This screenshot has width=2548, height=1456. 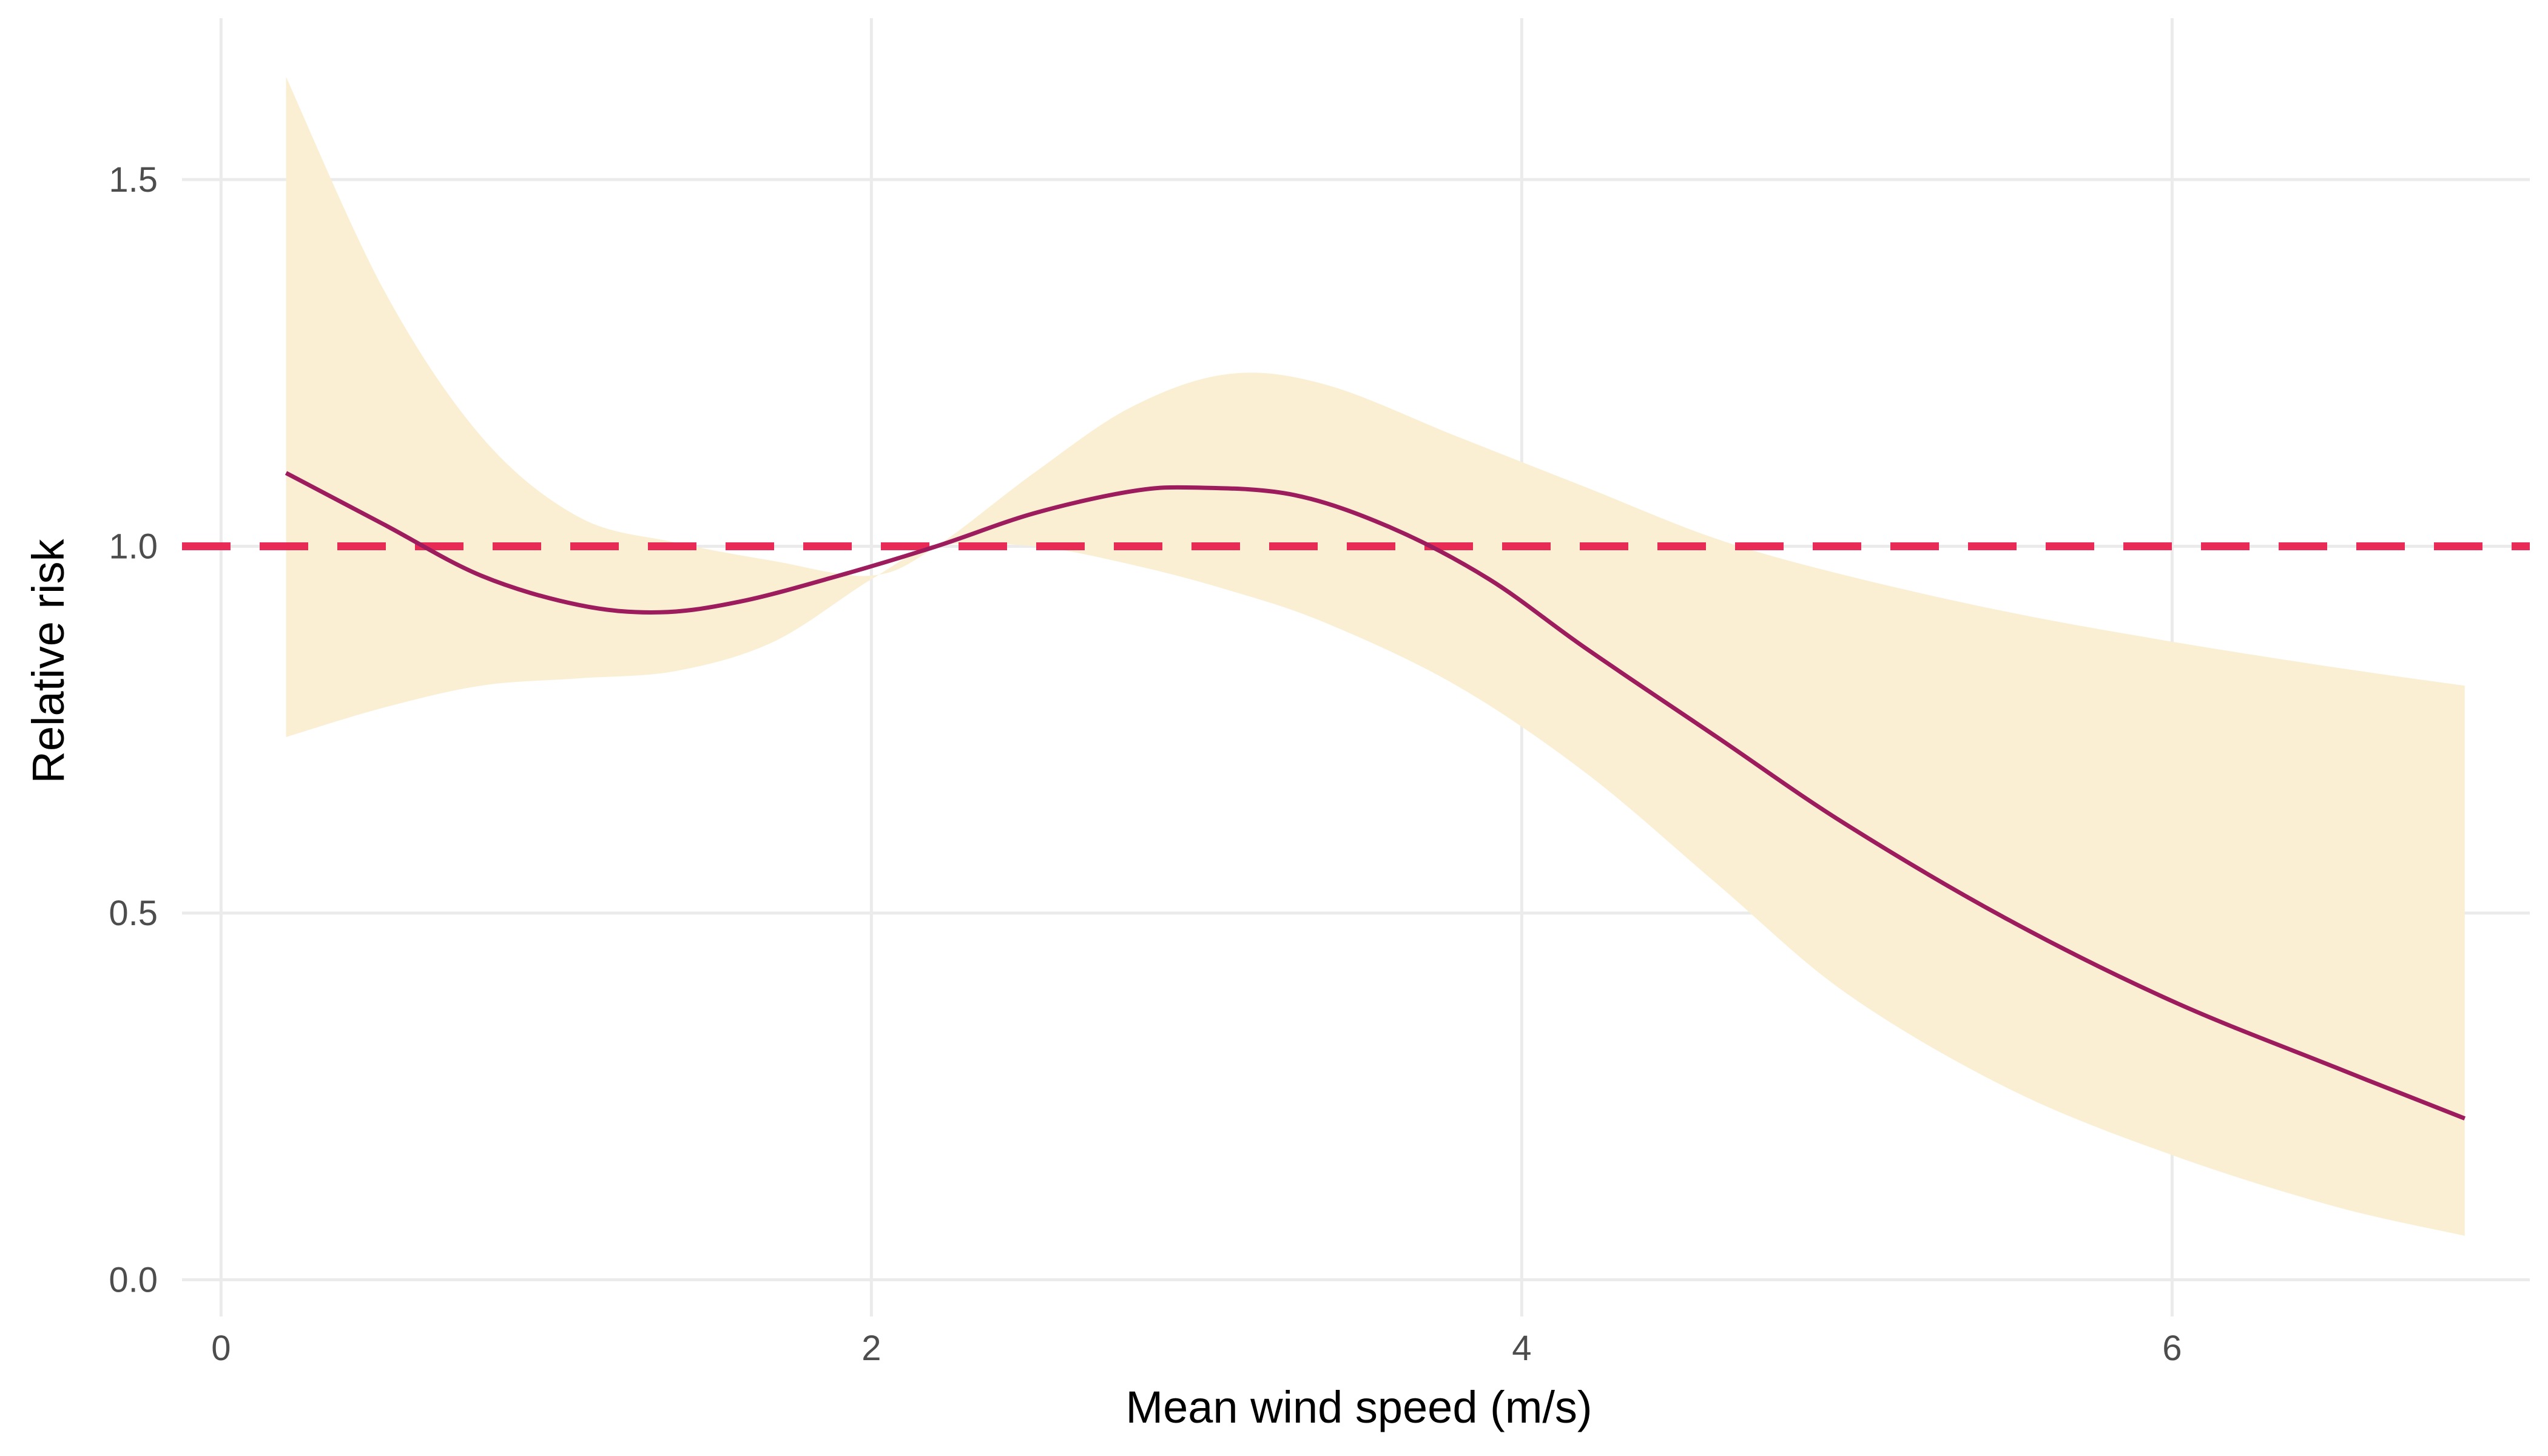 I want to click on y-axis-title: Relative risk, so click(x=48, y=661).